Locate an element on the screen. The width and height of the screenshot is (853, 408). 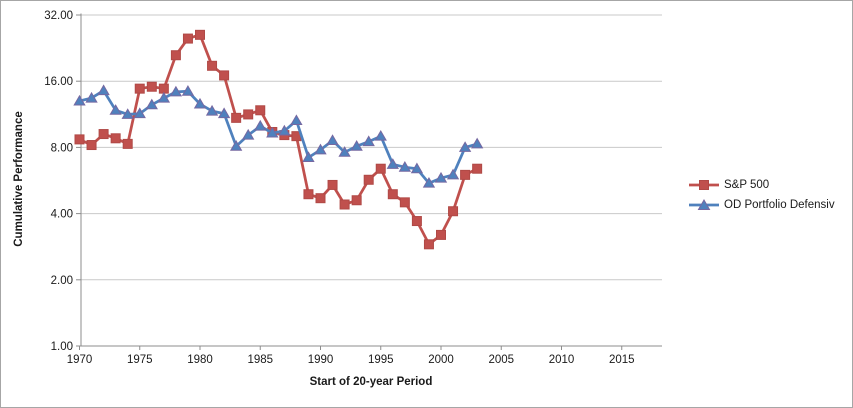
y-tick-label: 8.00 is located at coordinates (62, 148).